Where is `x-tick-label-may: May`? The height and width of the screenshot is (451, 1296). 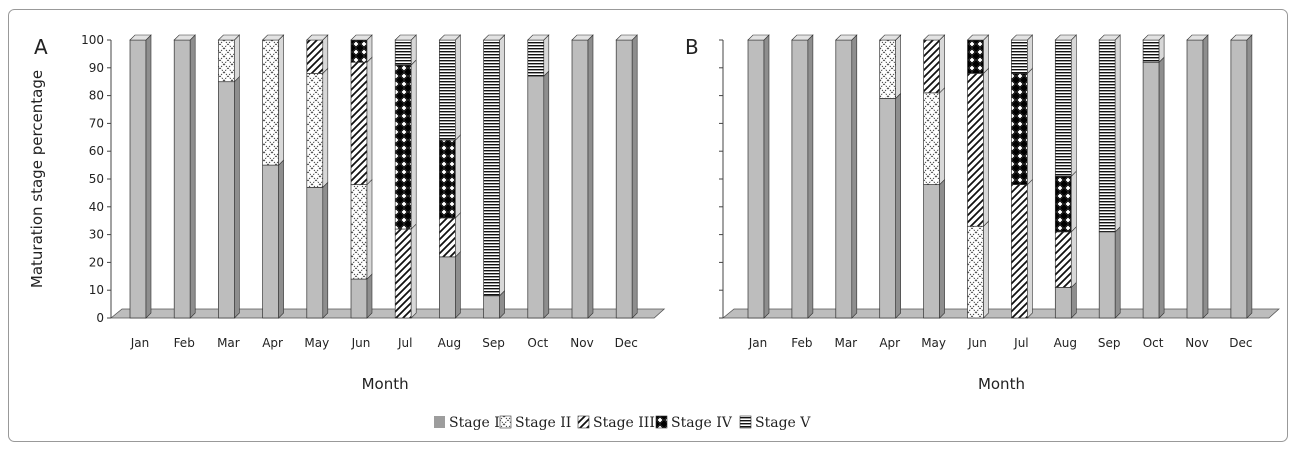
x-tick-label-may: May is located at coordinates (316, 343).